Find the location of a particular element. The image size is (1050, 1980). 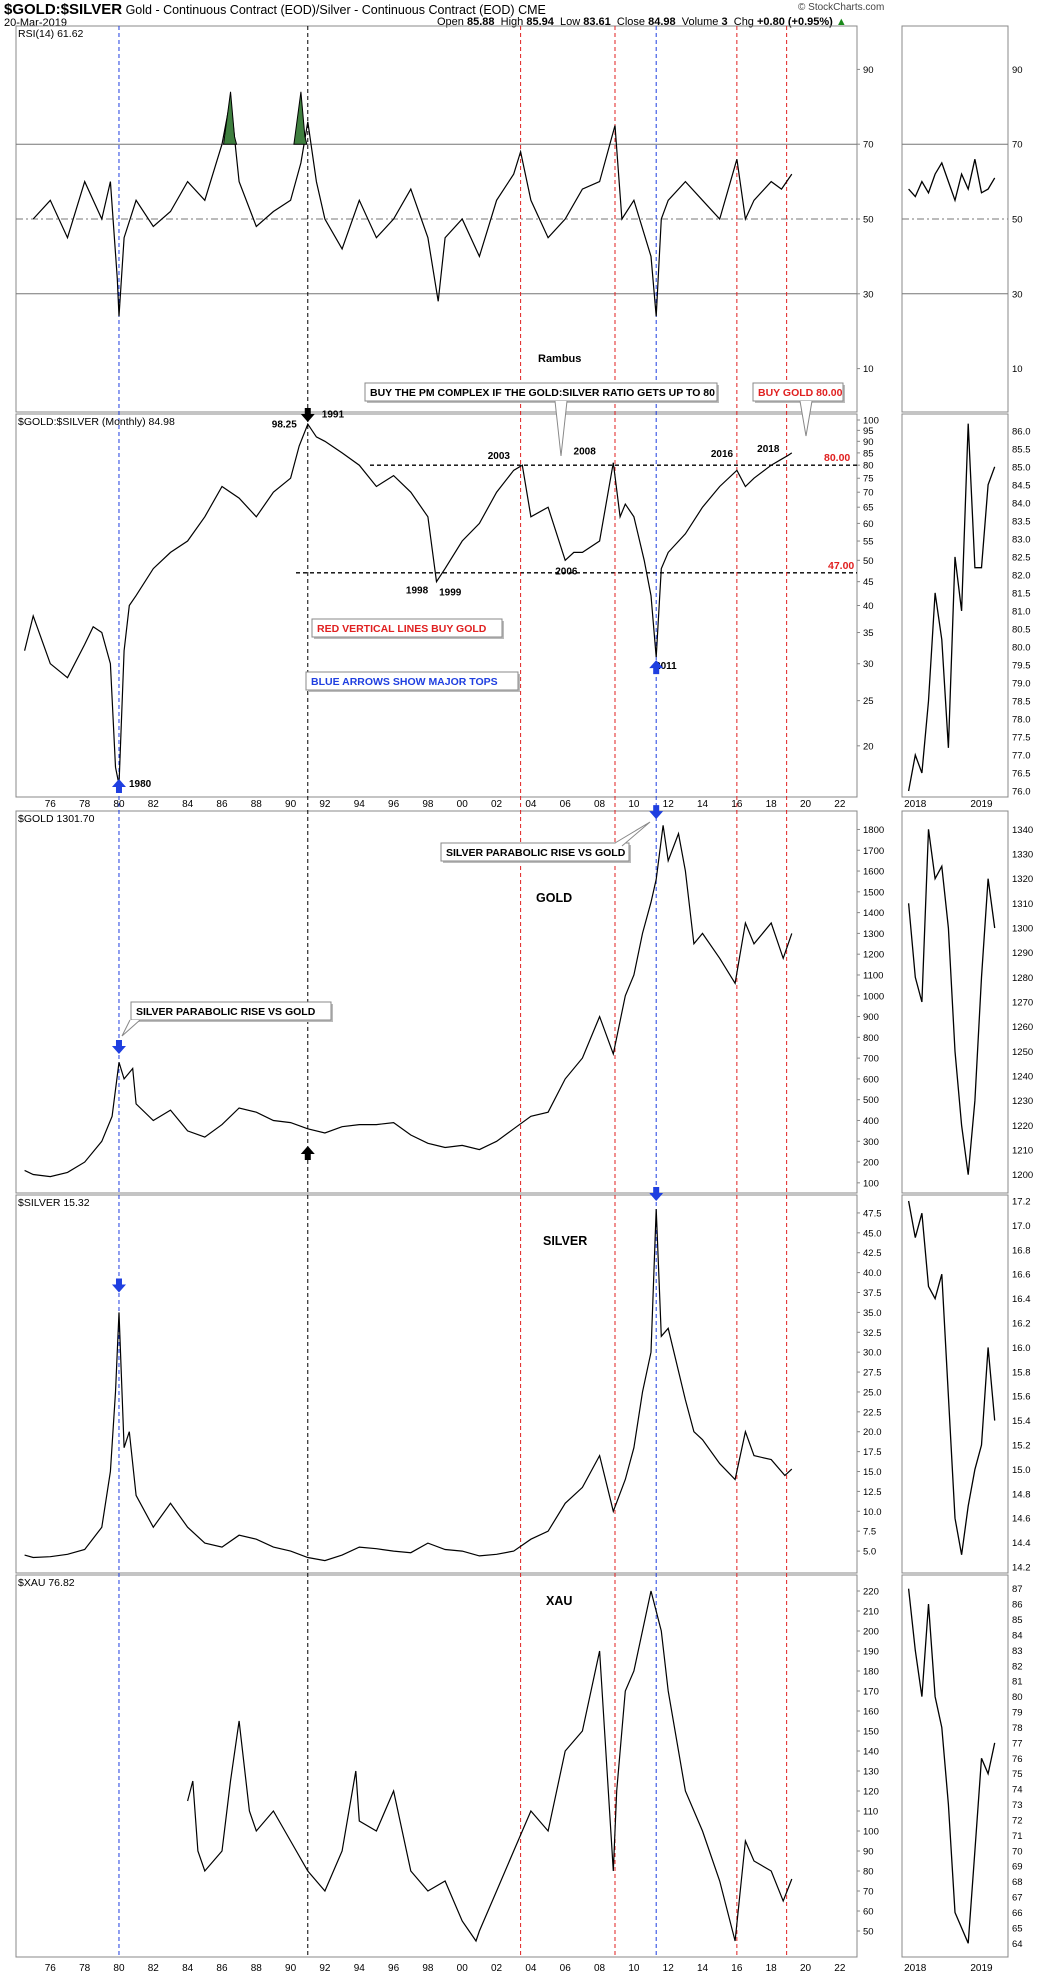

silver-ytick-label: 5.0 is located at coordinates (869, 1552).